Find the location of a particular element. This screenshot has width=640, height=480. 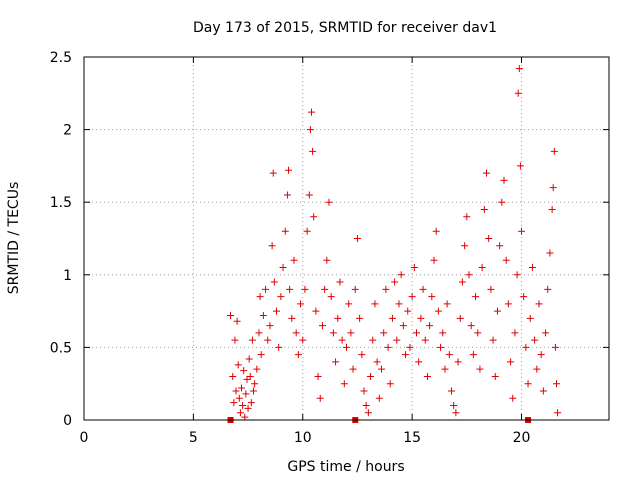

y-tick-label: 2.5 is located at coordinates (61, 58).